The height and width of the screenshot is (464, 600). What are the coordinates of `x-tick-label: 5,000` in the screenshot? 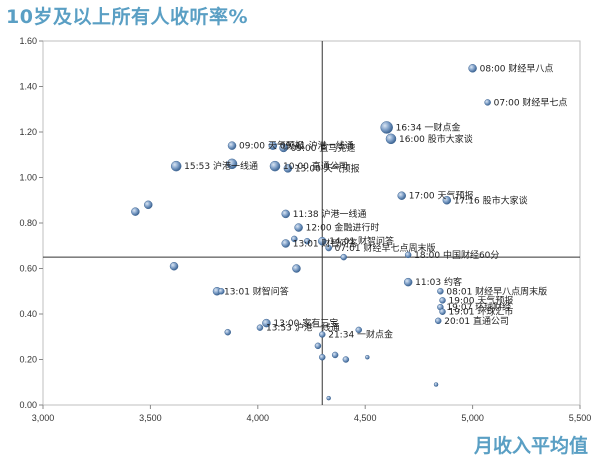 It's located at (472, 418).